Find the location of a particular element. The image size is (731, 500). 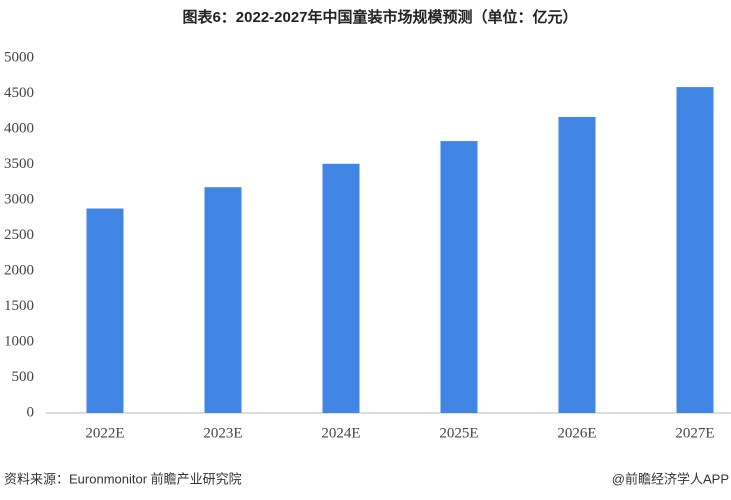

x-tick-label: 2024E is located at coordinates (340, 433).